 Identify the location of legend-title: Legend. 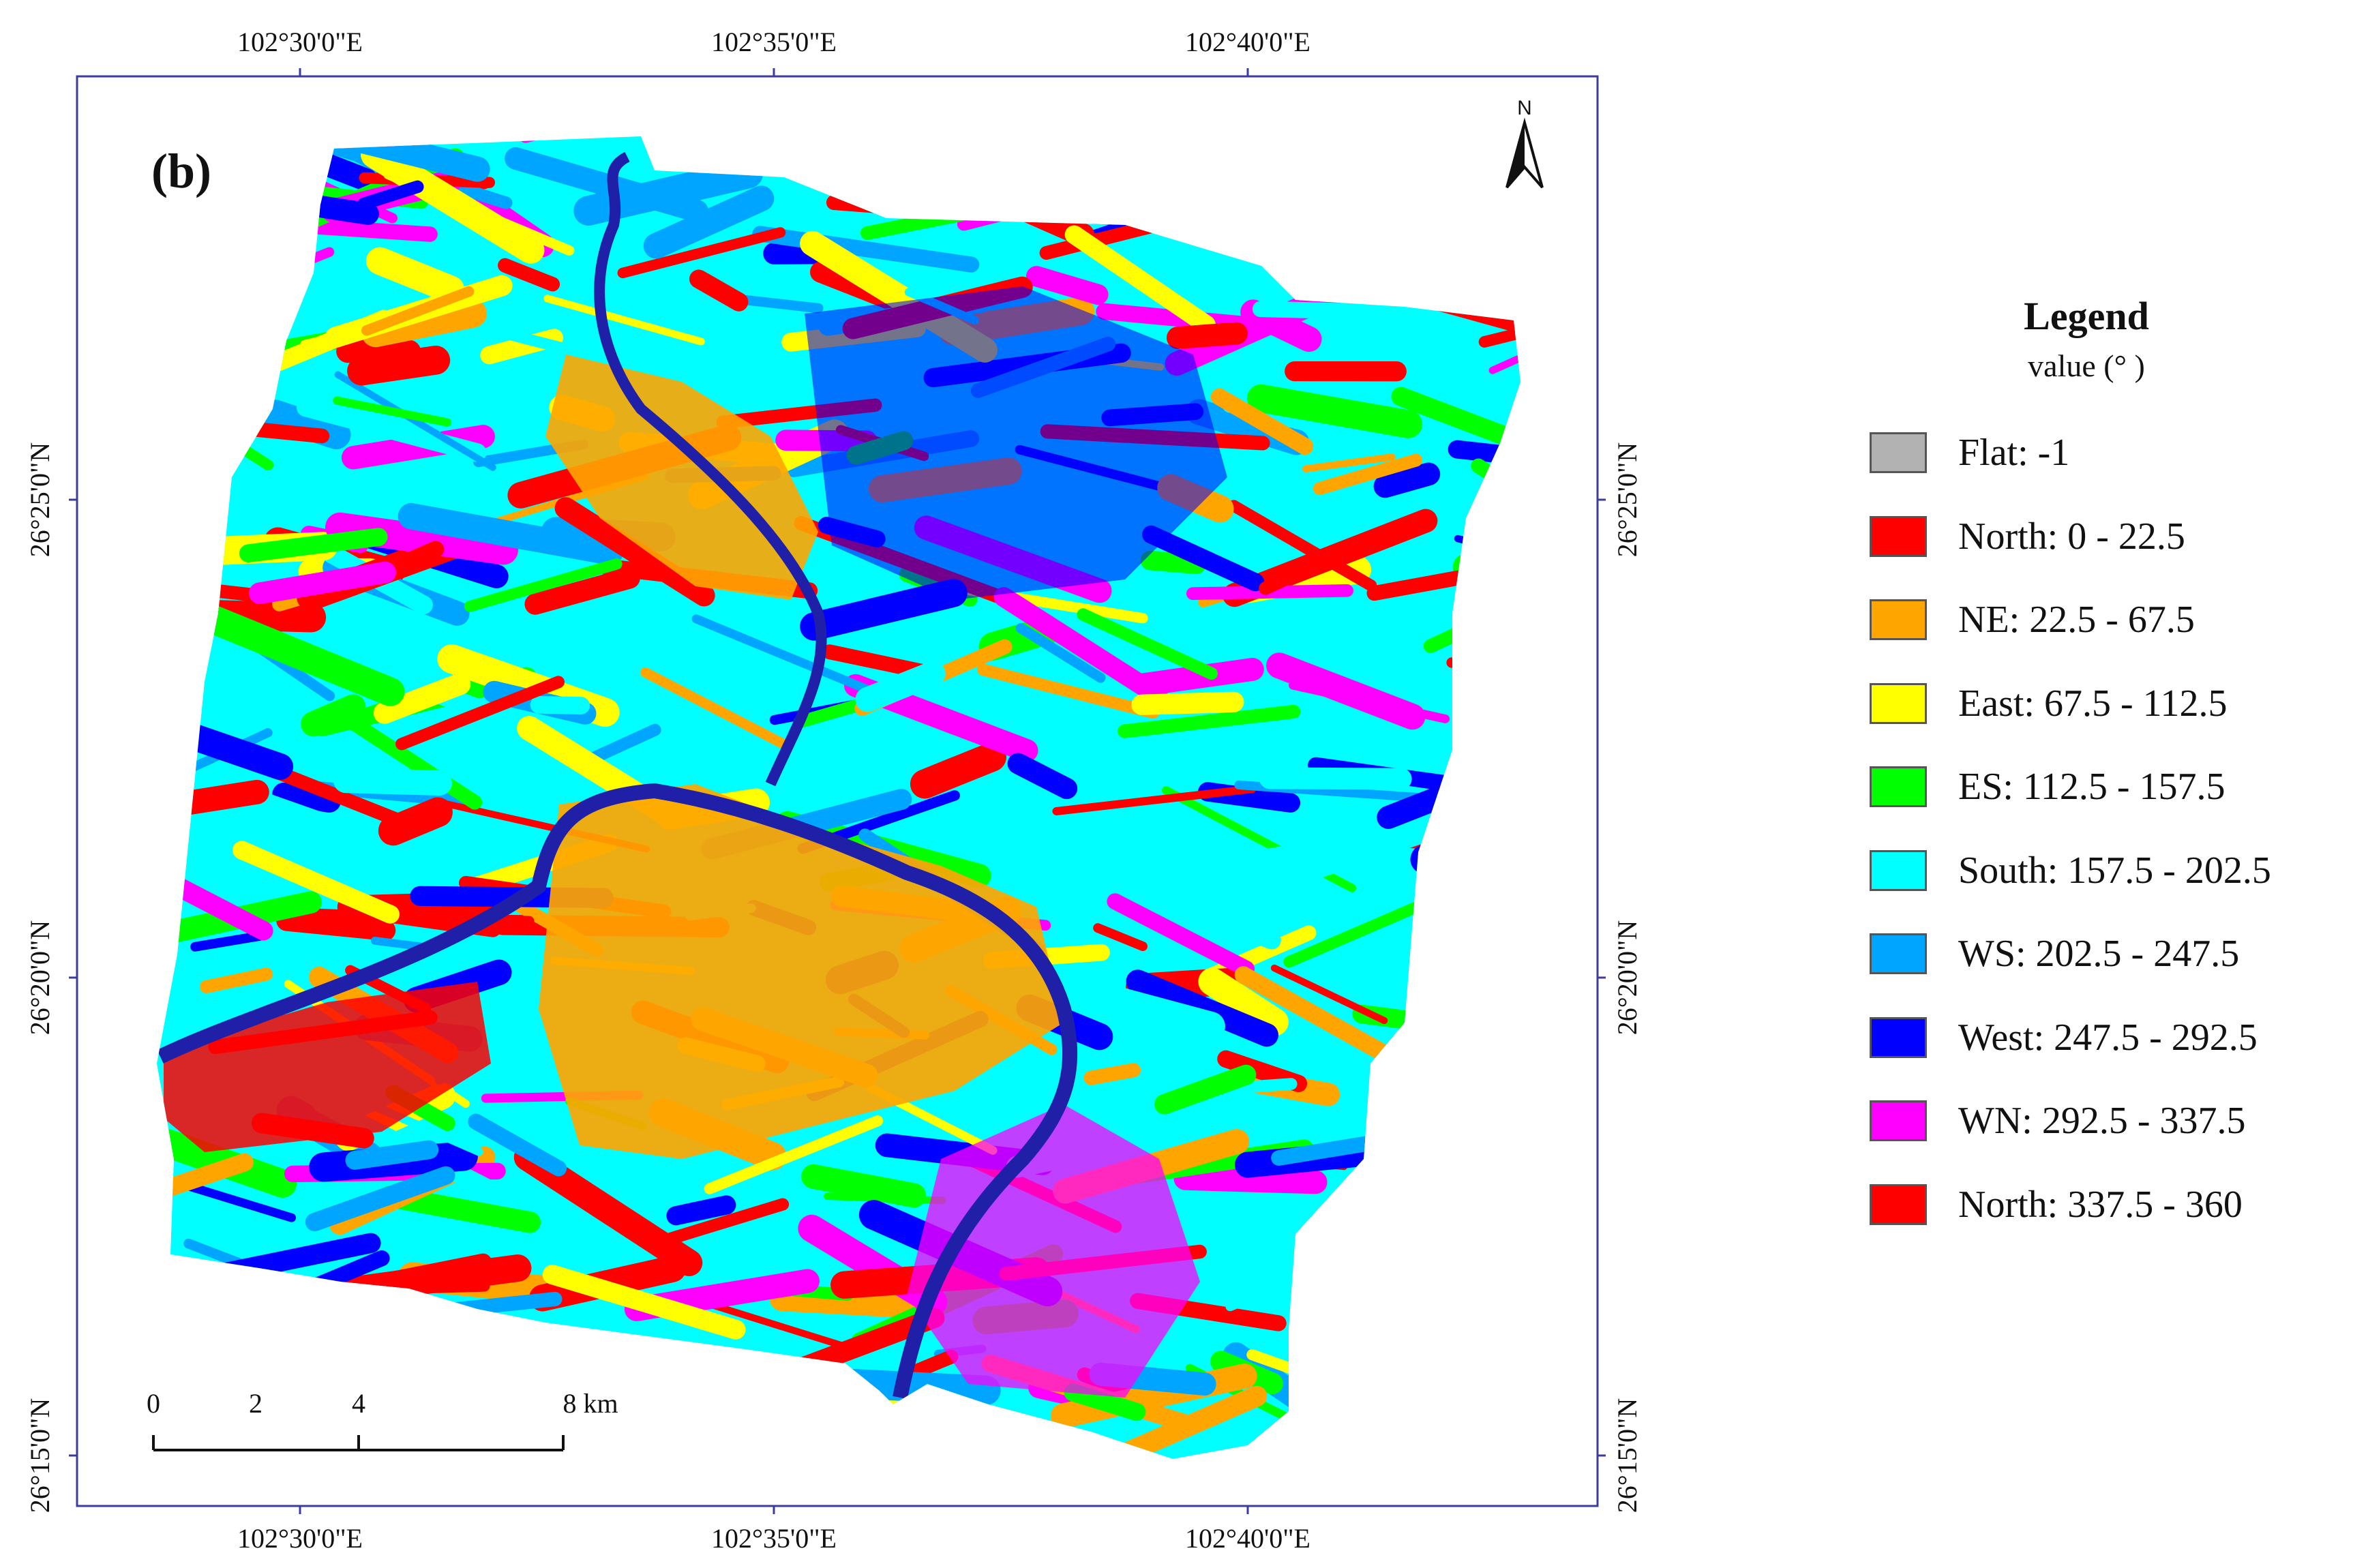
(2086, 316).